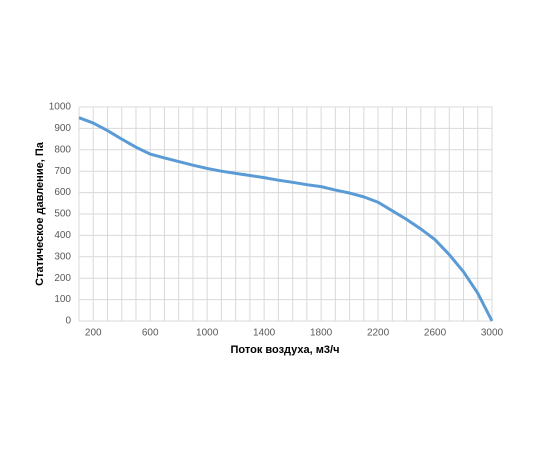  What do you see at coordinates (150, 333) in the screenshot?
I see `x-tick-label: 600` at bounding box center [150, 333].